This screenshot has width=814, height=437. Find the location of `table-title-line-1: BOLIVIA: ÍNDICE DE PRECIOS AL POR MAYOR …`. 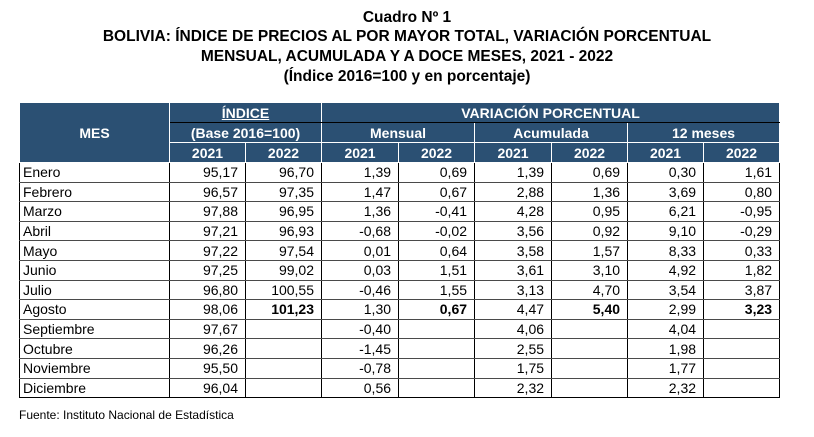

table-title-line-1: BOLIVIA: ÍNDICE DE PRECIOS AL POR MAYOR … is located at coordinates (407, 36).